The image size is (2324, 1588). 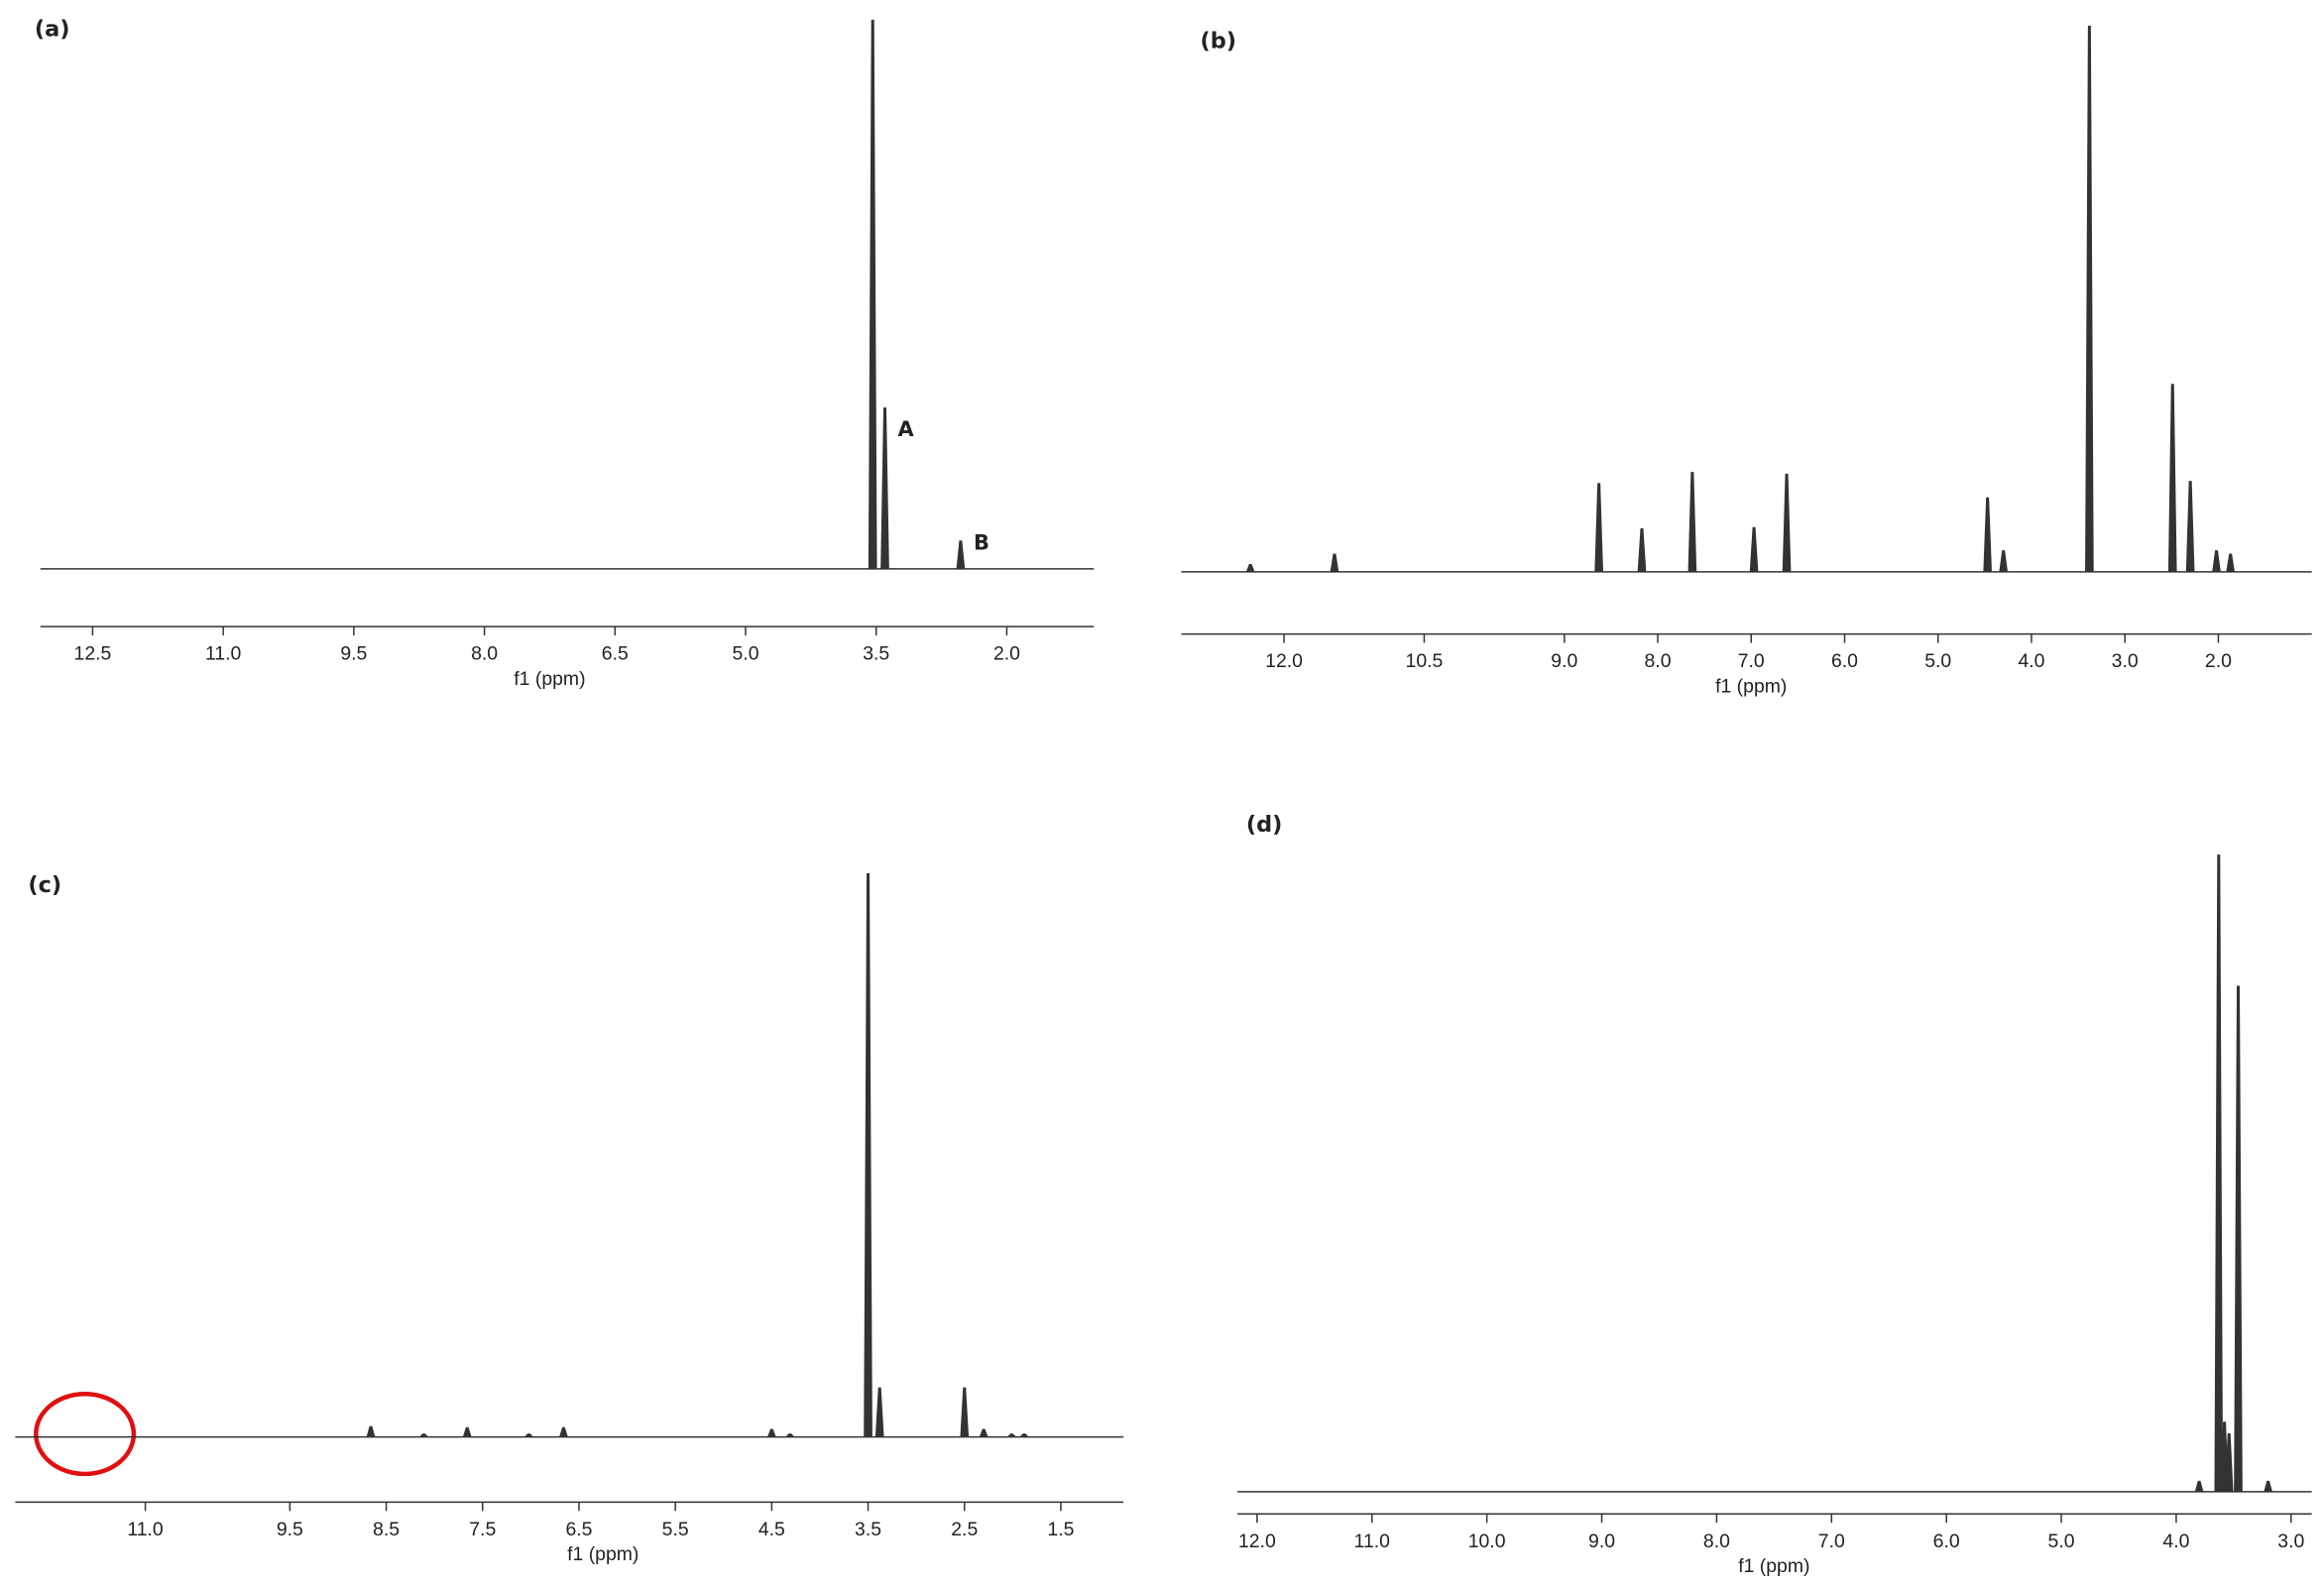 What do you see at coordinates (981, 543) in the screenshot?
I see `annotation: B` at bounding box center [981, 543].